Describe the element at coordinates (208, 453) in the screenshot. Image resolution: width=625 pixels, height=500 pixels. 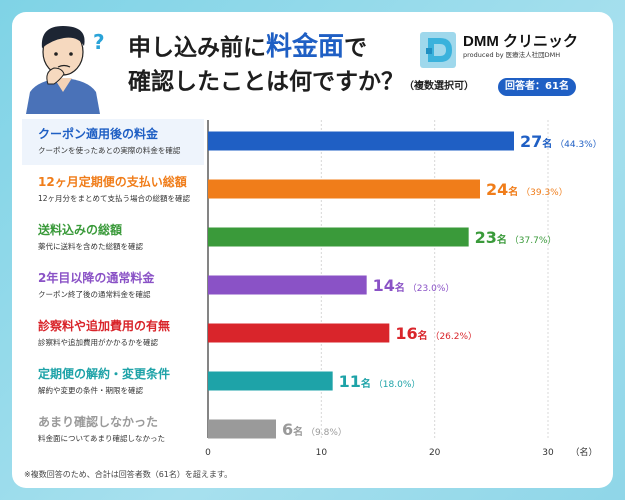
I see `x-tick-label: 0` at that location.